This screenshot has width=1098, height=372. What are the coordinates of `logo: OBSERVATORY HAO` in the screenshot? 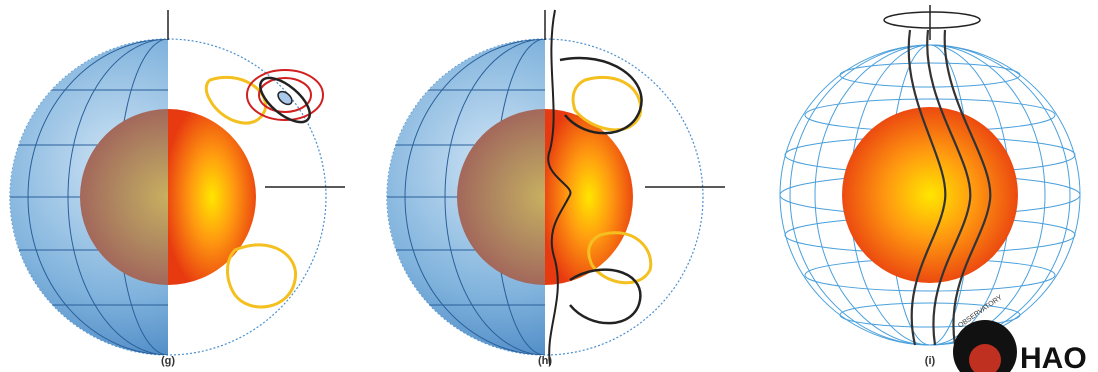 It's located at (1020, 333).